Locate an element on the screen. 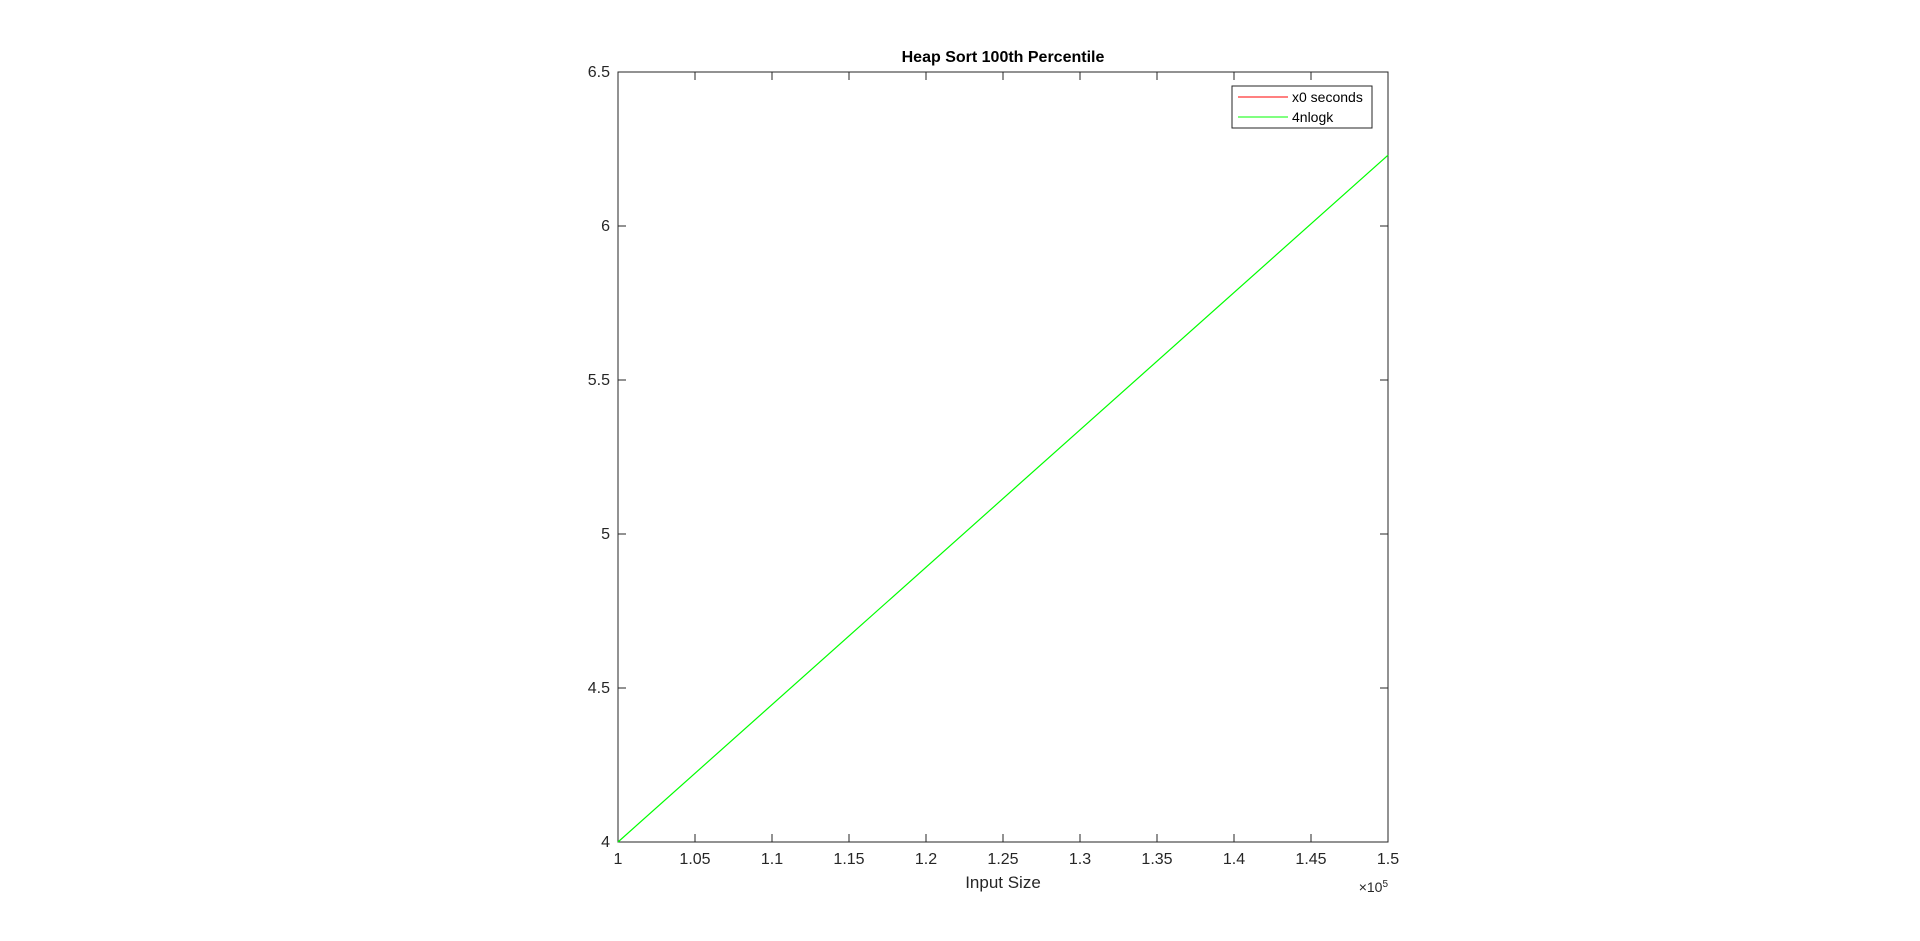 The height and width of the screenshot is (941, 1920). x-axis-label: Input Size is located at coordinates (1003, 882).